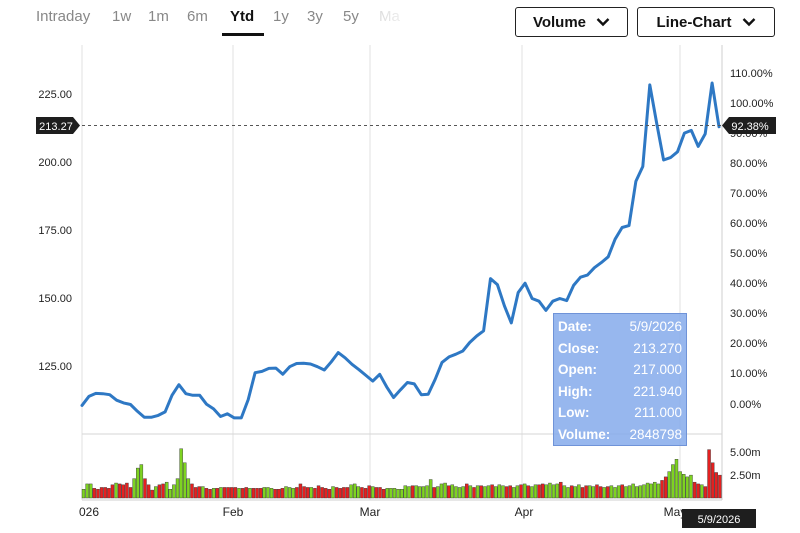 This screenshot has height=533, width=800. Describe the element at coordinates (749, 284) in the screenshot. I see `y2-tick-label: 40.00%` at that location.